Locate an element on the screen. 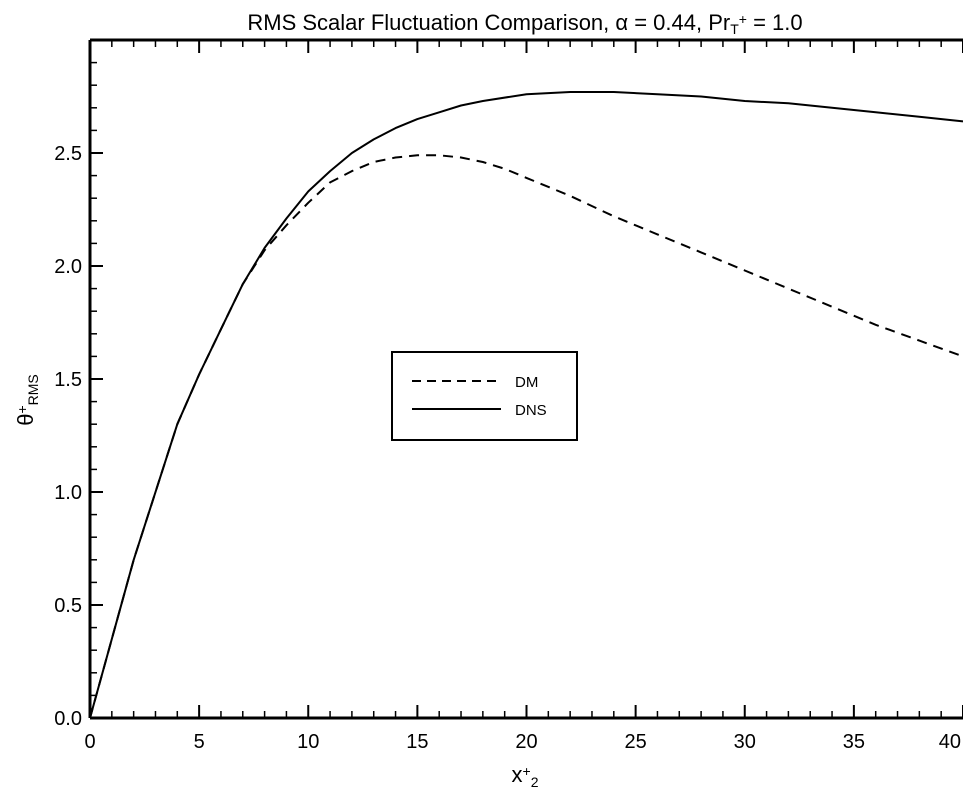  x-tick-label: 10 is located at coordinates (308, 742).